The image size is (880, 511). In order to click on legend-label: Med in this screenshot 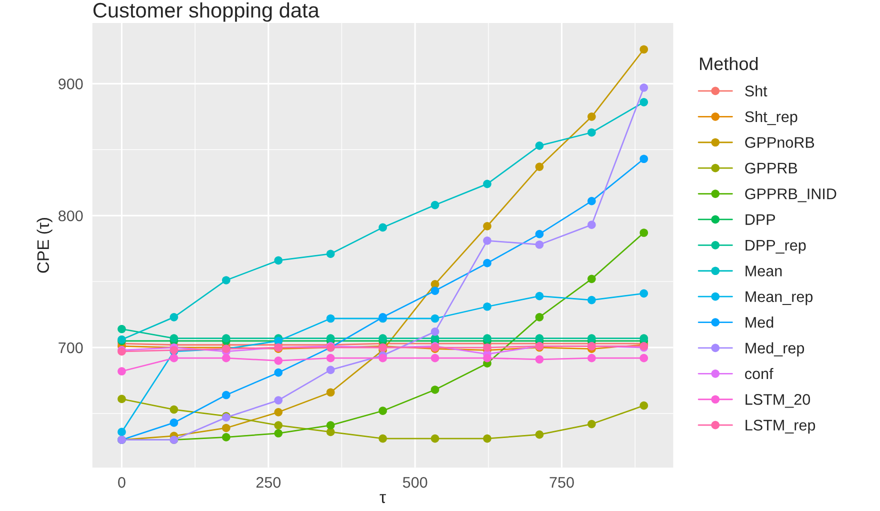, I will do `click(760, 322)`.